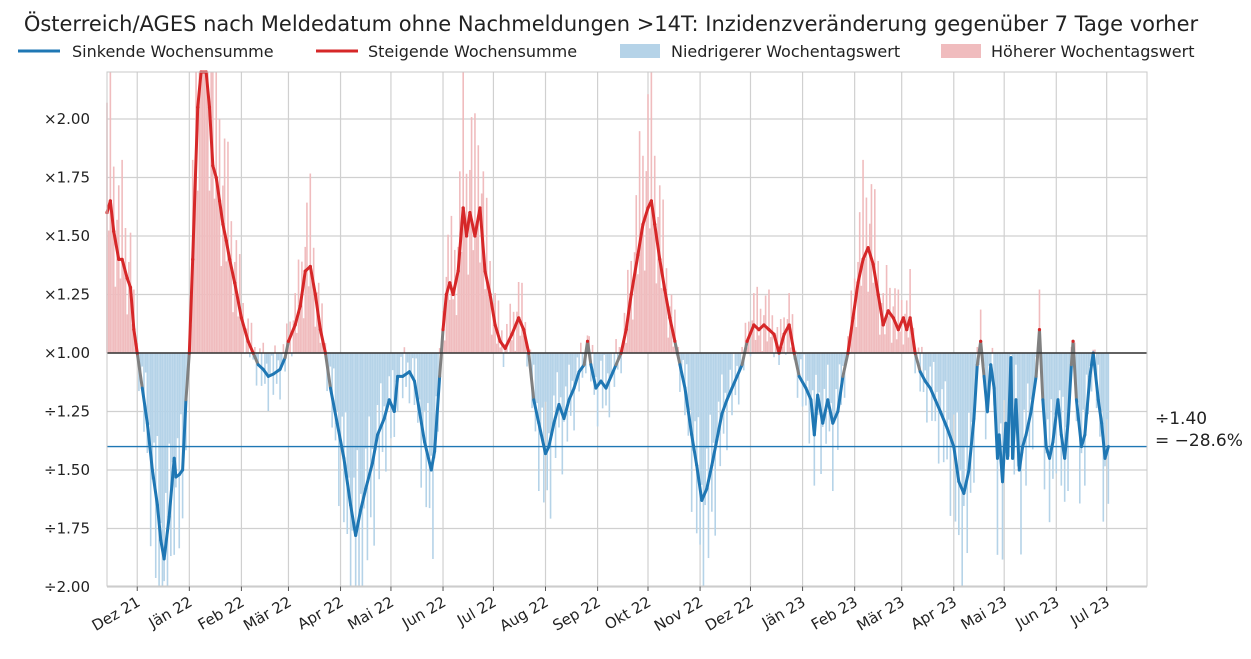 The height and width of the screenshot is (659, 1251). I want to click on x-tick-label: Apr 22, so click(320, 613).